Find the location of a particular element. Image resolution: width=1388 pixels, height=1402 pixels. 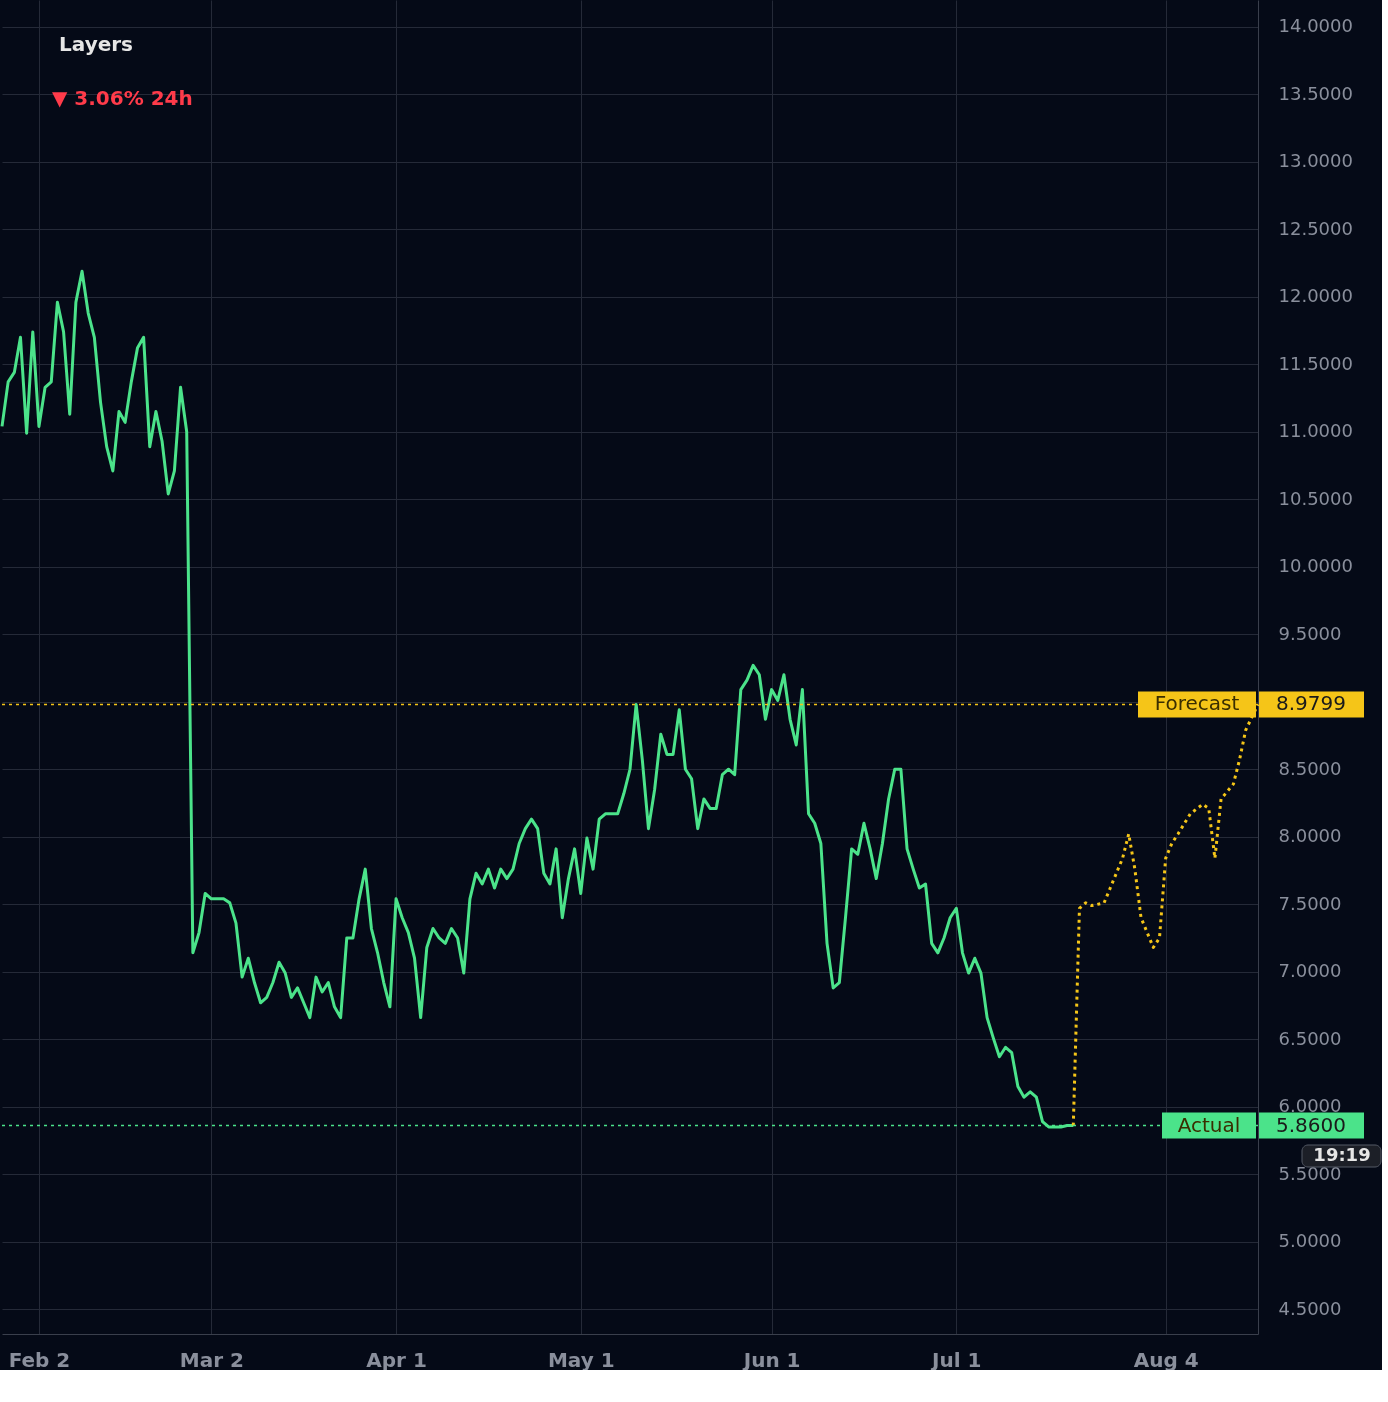

y-tick-label: 12.5000 is located at coordinates (1315, 228).